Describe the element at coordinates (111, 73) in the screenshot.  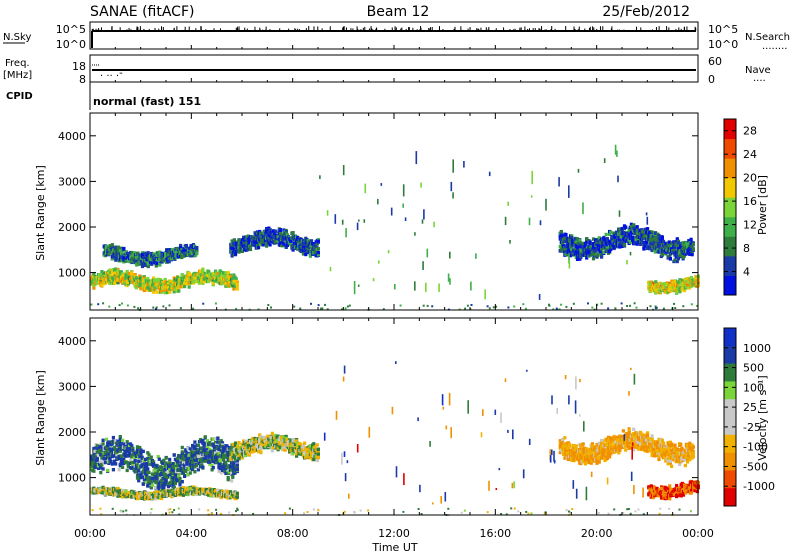
I see `freq-scatter-dots: . .. .-` at that location.